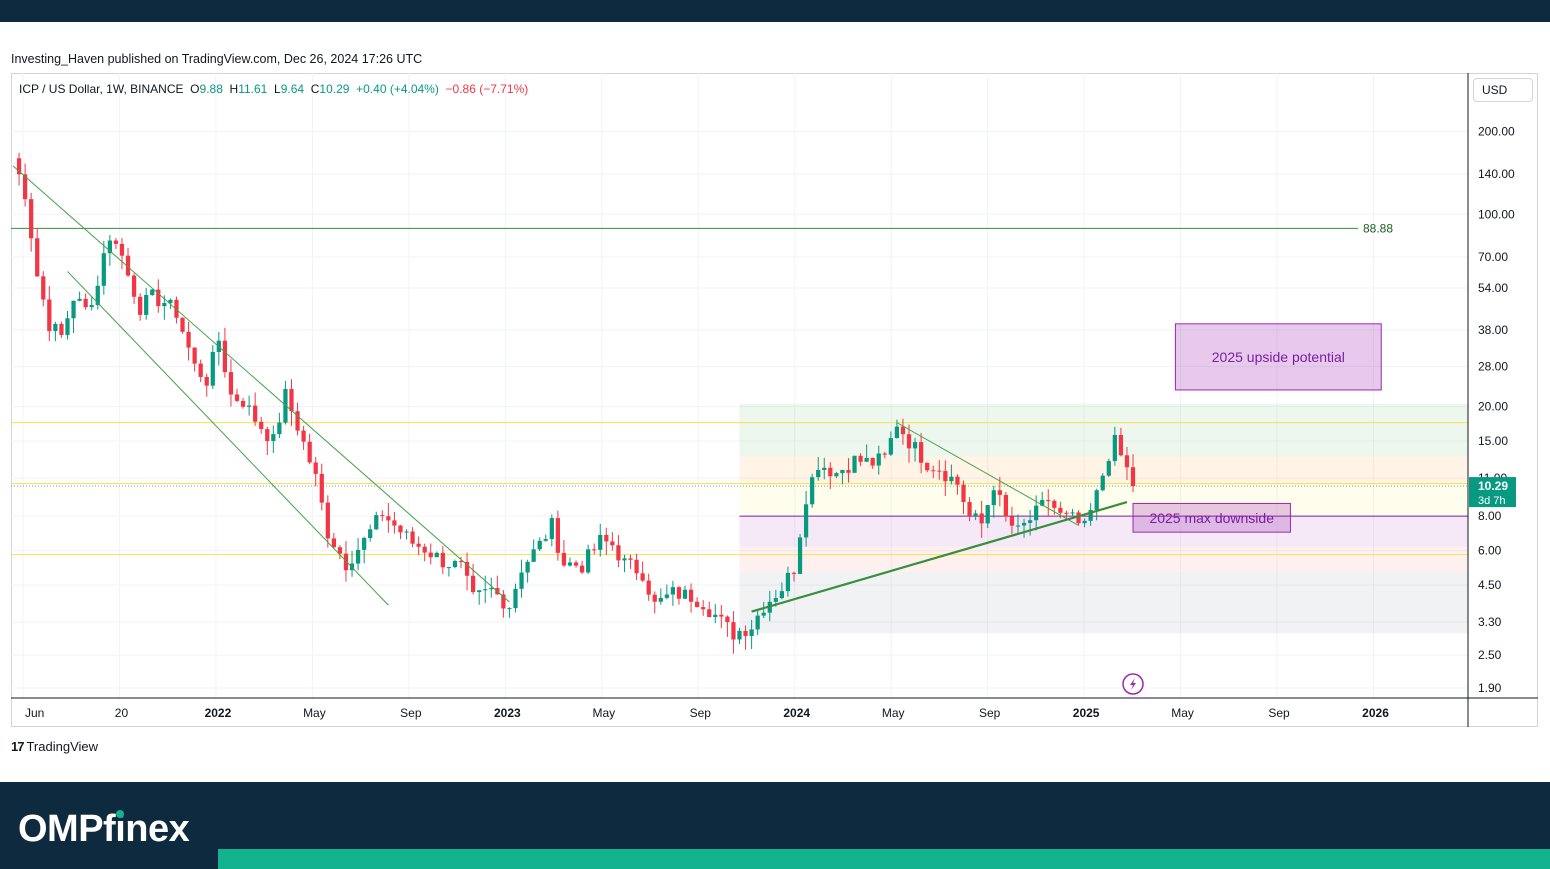 The width and height of the screenshot is (1550, 869). What do you see at coordinates (18, 746) in the screenshot?
I see `tradingview-logo-mark: 17` at bounding box center [18, 746].